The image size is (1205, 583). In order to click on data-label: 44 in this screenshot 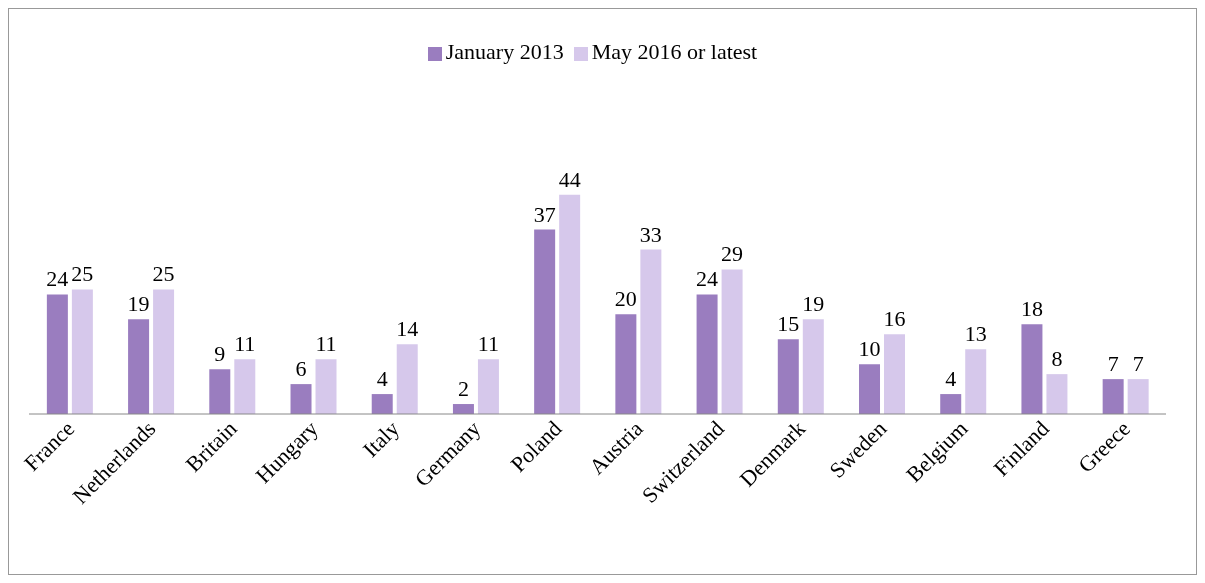, I will do `click(569, 179)`.